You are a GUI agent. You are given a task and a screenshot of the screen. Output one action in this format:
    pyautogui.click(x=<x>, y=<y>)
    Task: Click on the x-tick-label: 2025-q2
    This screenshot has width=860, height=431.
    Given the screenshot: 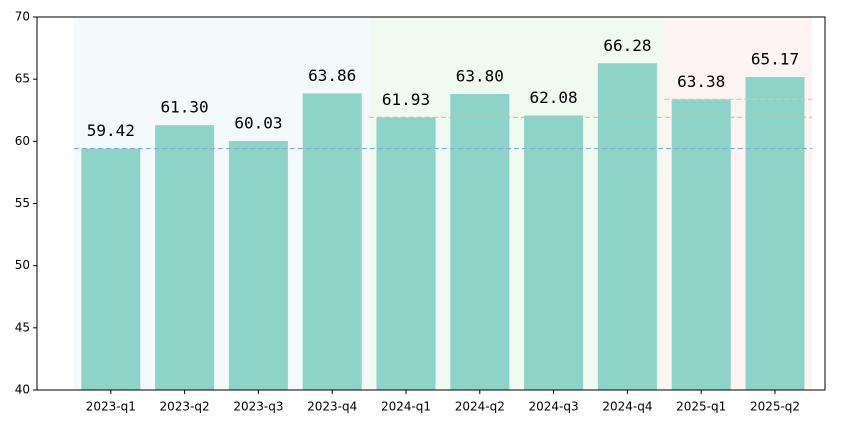 What is the action you would take?
    pyautogui.click(x=775, y=407)
    